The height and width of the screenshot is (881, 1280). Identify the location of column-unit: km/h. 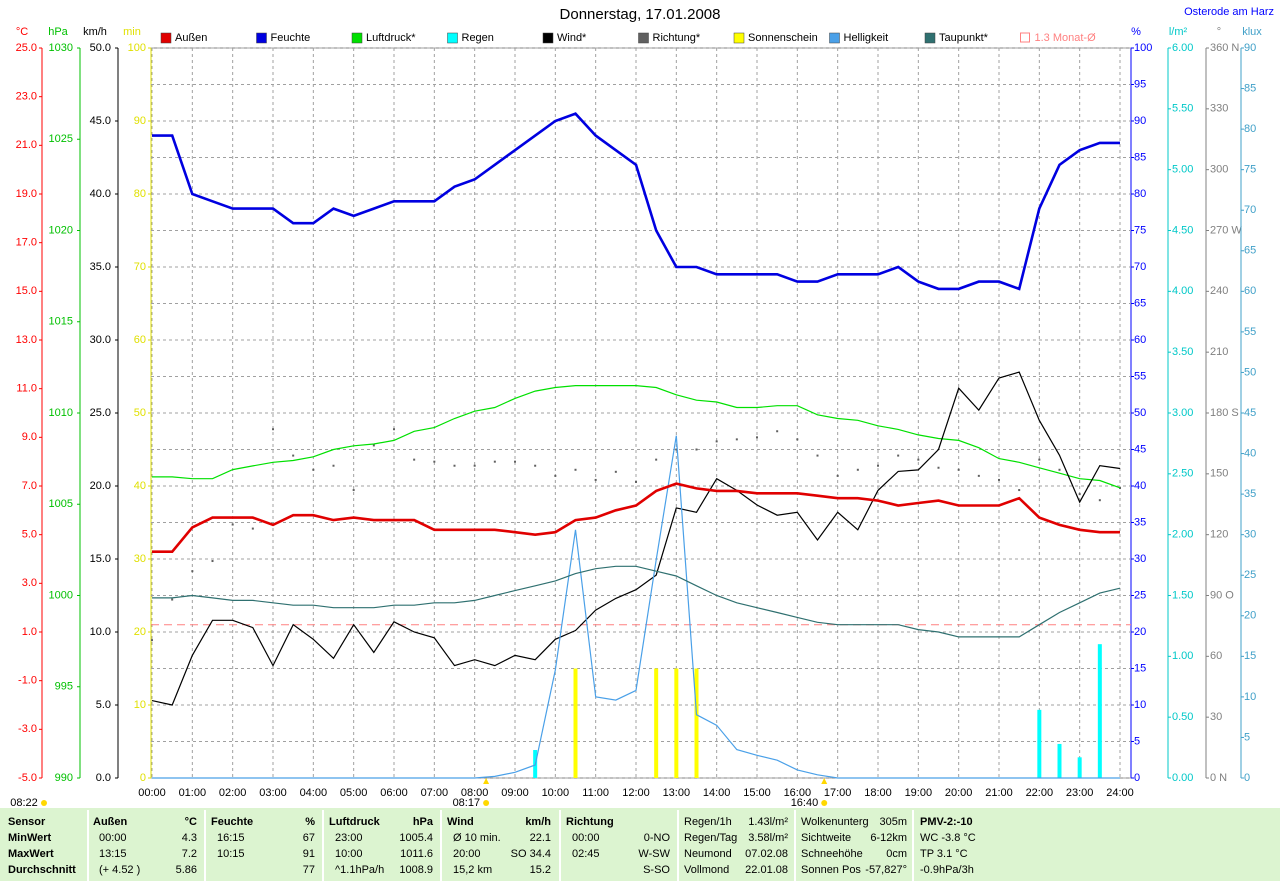
(538, 822).